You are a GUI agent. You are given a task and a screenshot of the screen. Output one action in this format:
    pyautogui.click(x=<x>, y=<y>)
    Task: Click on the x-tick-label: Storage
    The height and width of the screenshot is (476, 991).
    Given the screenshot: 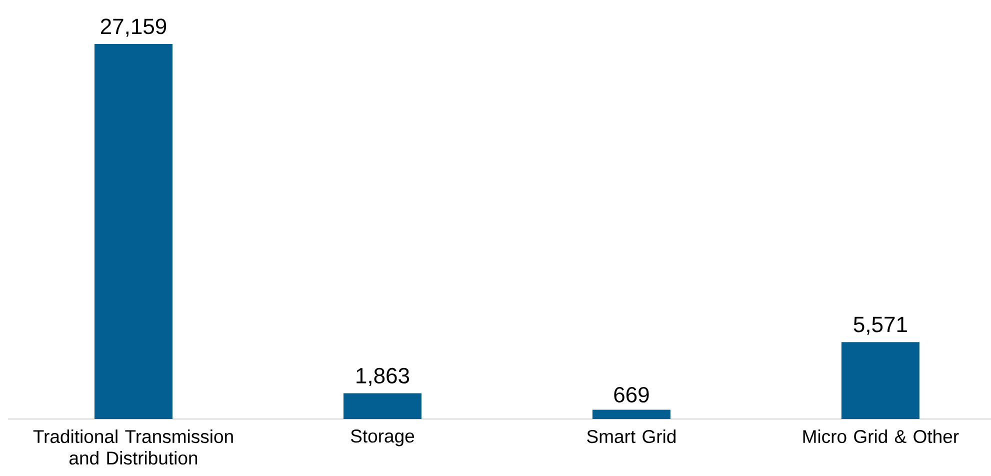 What is the action you would take?
    pyautogui.click(x=382, y=438)
    